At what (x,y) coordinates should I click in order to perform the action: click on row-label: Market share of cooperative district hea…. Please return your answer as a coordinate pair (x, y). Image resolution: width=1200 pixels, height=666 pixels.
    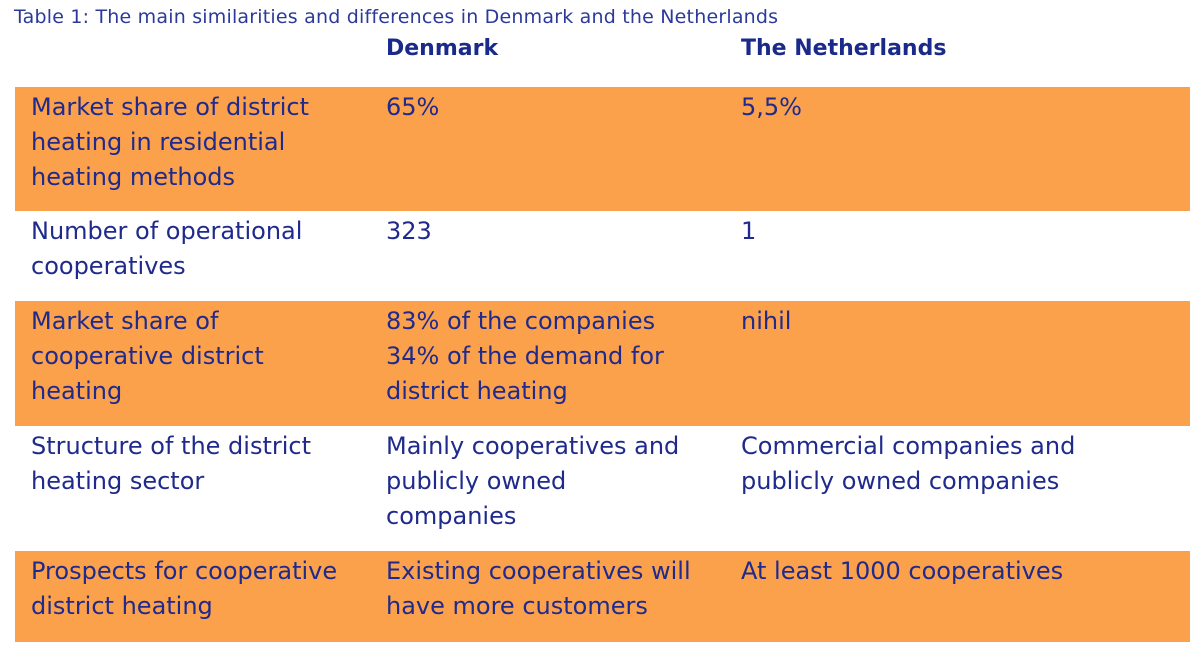
    Looking at the image, I should click on (147, 356).